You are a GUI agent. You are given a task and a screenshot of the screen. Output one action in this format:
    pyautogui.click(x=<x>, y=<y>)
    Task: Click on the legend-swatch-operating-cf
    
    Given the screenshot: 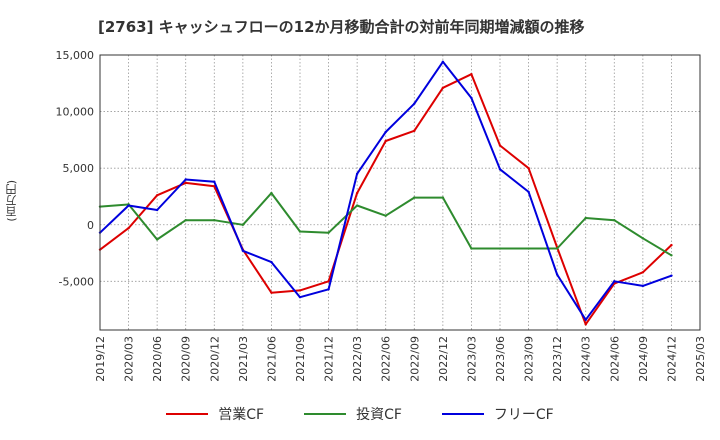 What is the action you would take?
    pyautogui.click(x=187, y=414)
    